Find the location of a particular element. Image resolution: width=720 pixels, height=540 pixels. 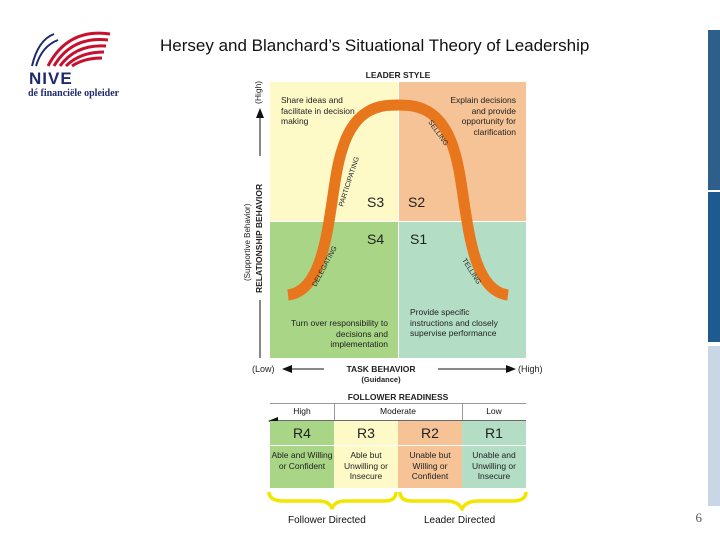

follower-readiness-title: FOLLOWER READINESS is located at coordinates (398, 397).